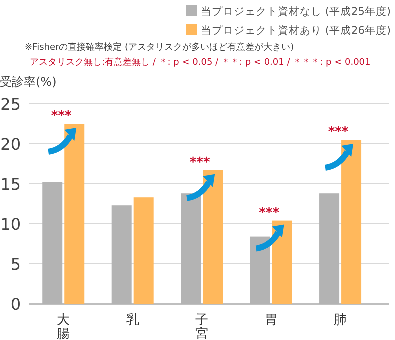  What do you see at coordinates (296, 11) in the screenshot?
I see `legend-label: 当プロジェクト資材なし (平成25年度)` at bounding box center [296, 11].